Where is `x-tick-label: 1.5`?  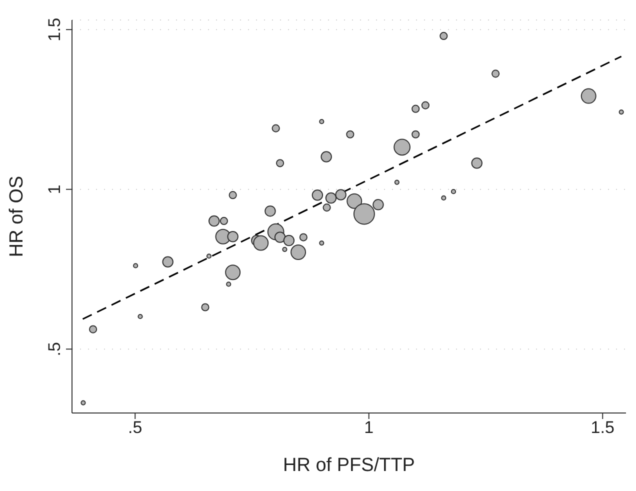
x-tick-label: 1.5 is located at coordinates (602, 428).